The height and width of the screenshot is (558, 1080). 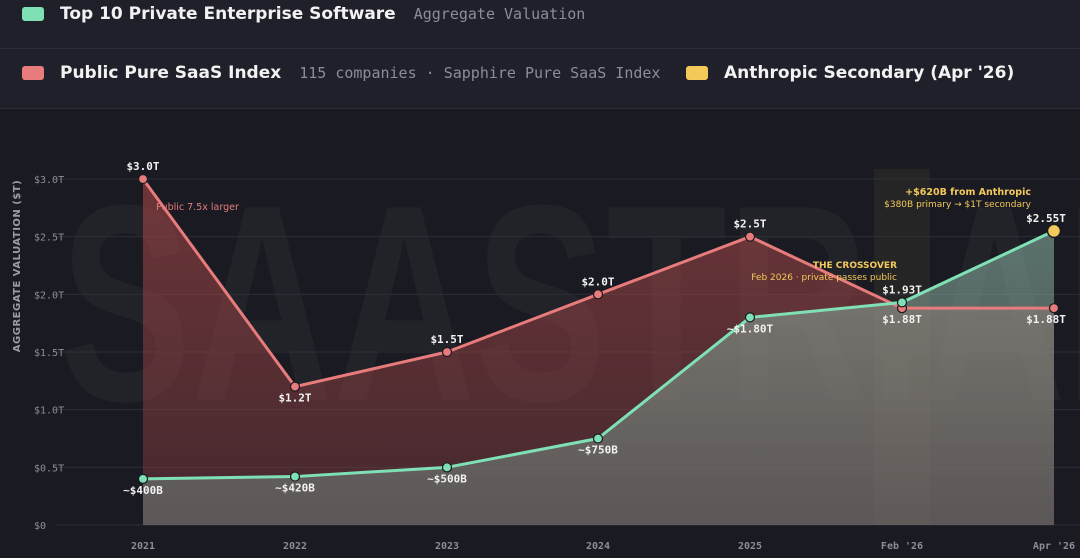 What do you see at coordinates (499, 14) in the screenshot?
I see `legend-private-sub: Aggregate Valuation` at bounding box center [499, 14].